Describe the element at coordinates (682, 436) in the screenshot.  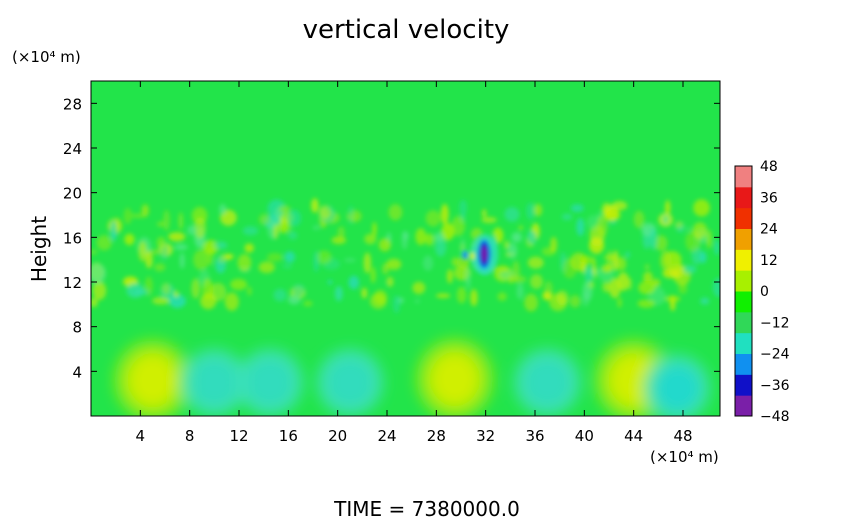
I see `x-tick-label: 48` at that location.